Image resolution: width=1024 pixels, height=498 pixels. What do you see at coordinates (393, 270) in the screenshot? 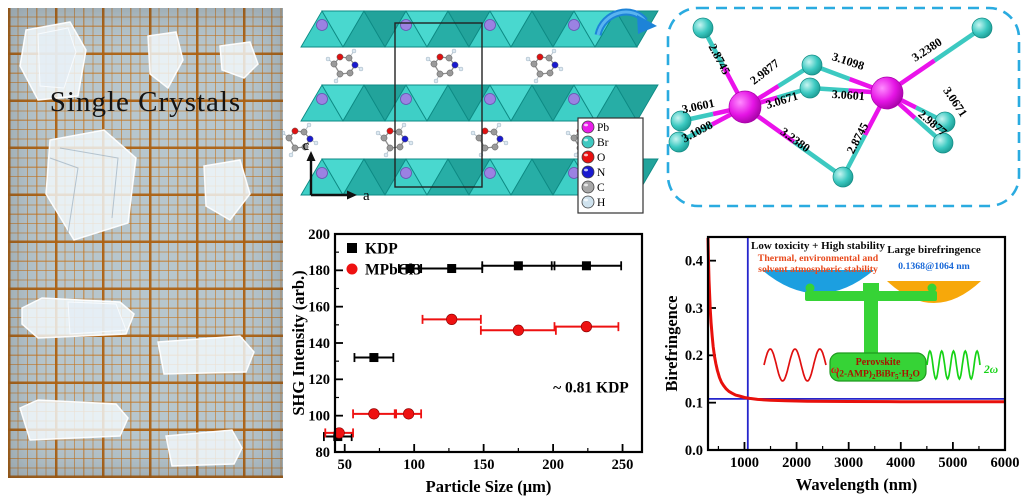
I see `legend-label: MPbCl3` at bounding box center [393, 270].